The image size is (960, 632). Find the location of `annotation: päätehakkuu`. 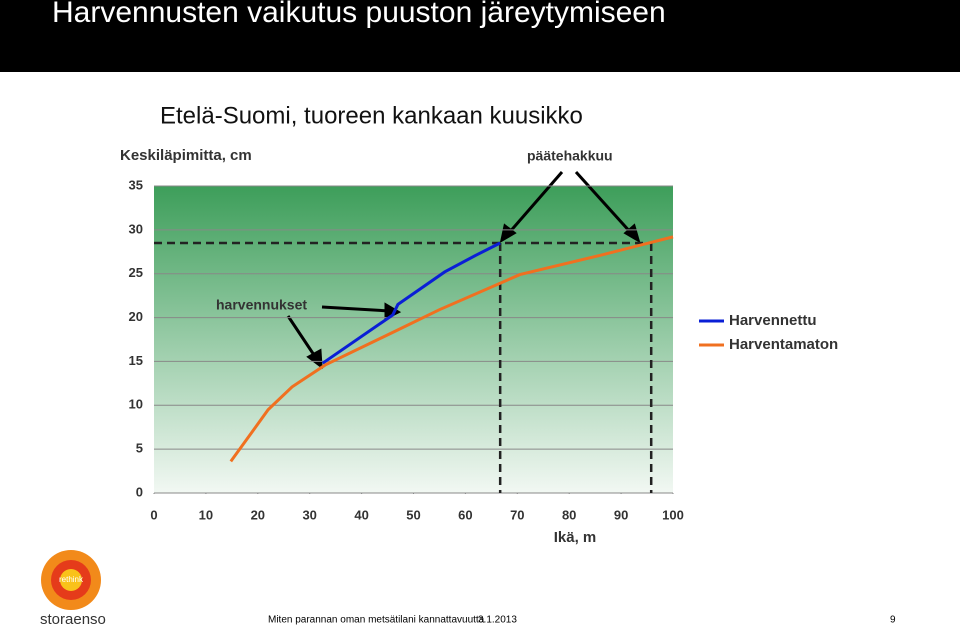

annotation: päätehakkuu is located at coordinates (570, 156).